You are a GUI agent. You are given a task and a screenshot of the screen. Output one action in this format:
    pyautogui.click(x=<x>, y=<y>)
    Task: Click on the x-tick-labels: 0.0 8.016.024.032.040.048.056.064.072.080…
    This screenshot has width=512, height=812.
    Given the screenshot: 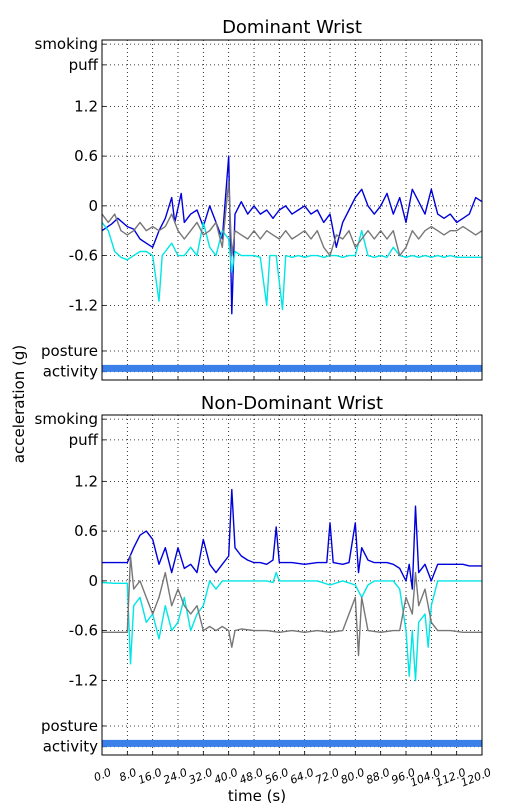 What is the action you would take?
    pyautogui.click(x=292, y=778)
    